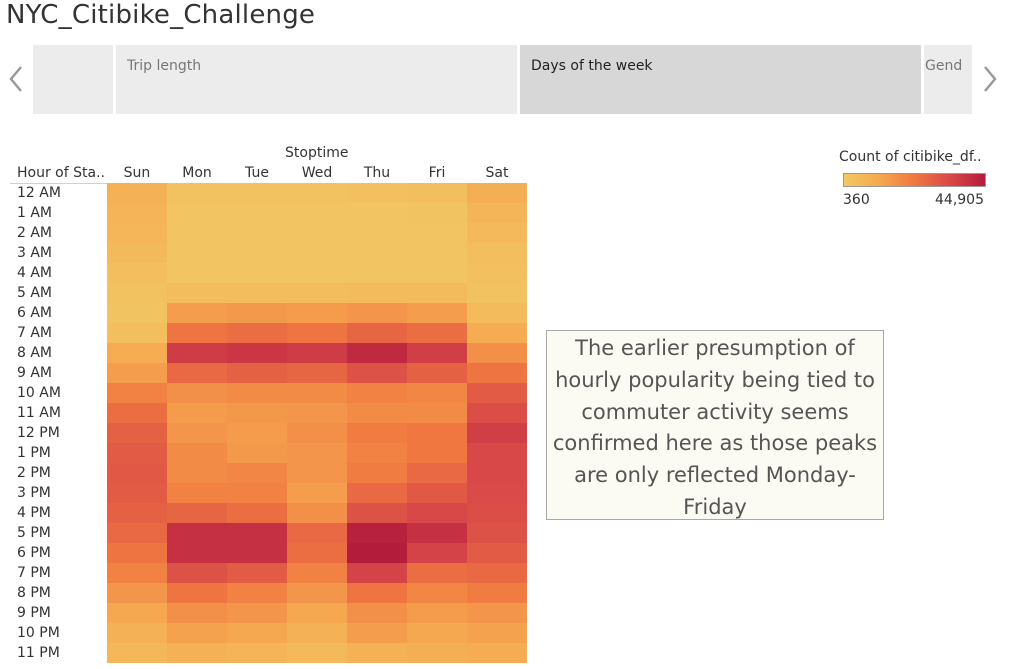 This screenshot has width=1013, height=669. Describe the element at coordinates (316, 79) in the screenshot. I see `tab-trip-length: Trip length` at that location.